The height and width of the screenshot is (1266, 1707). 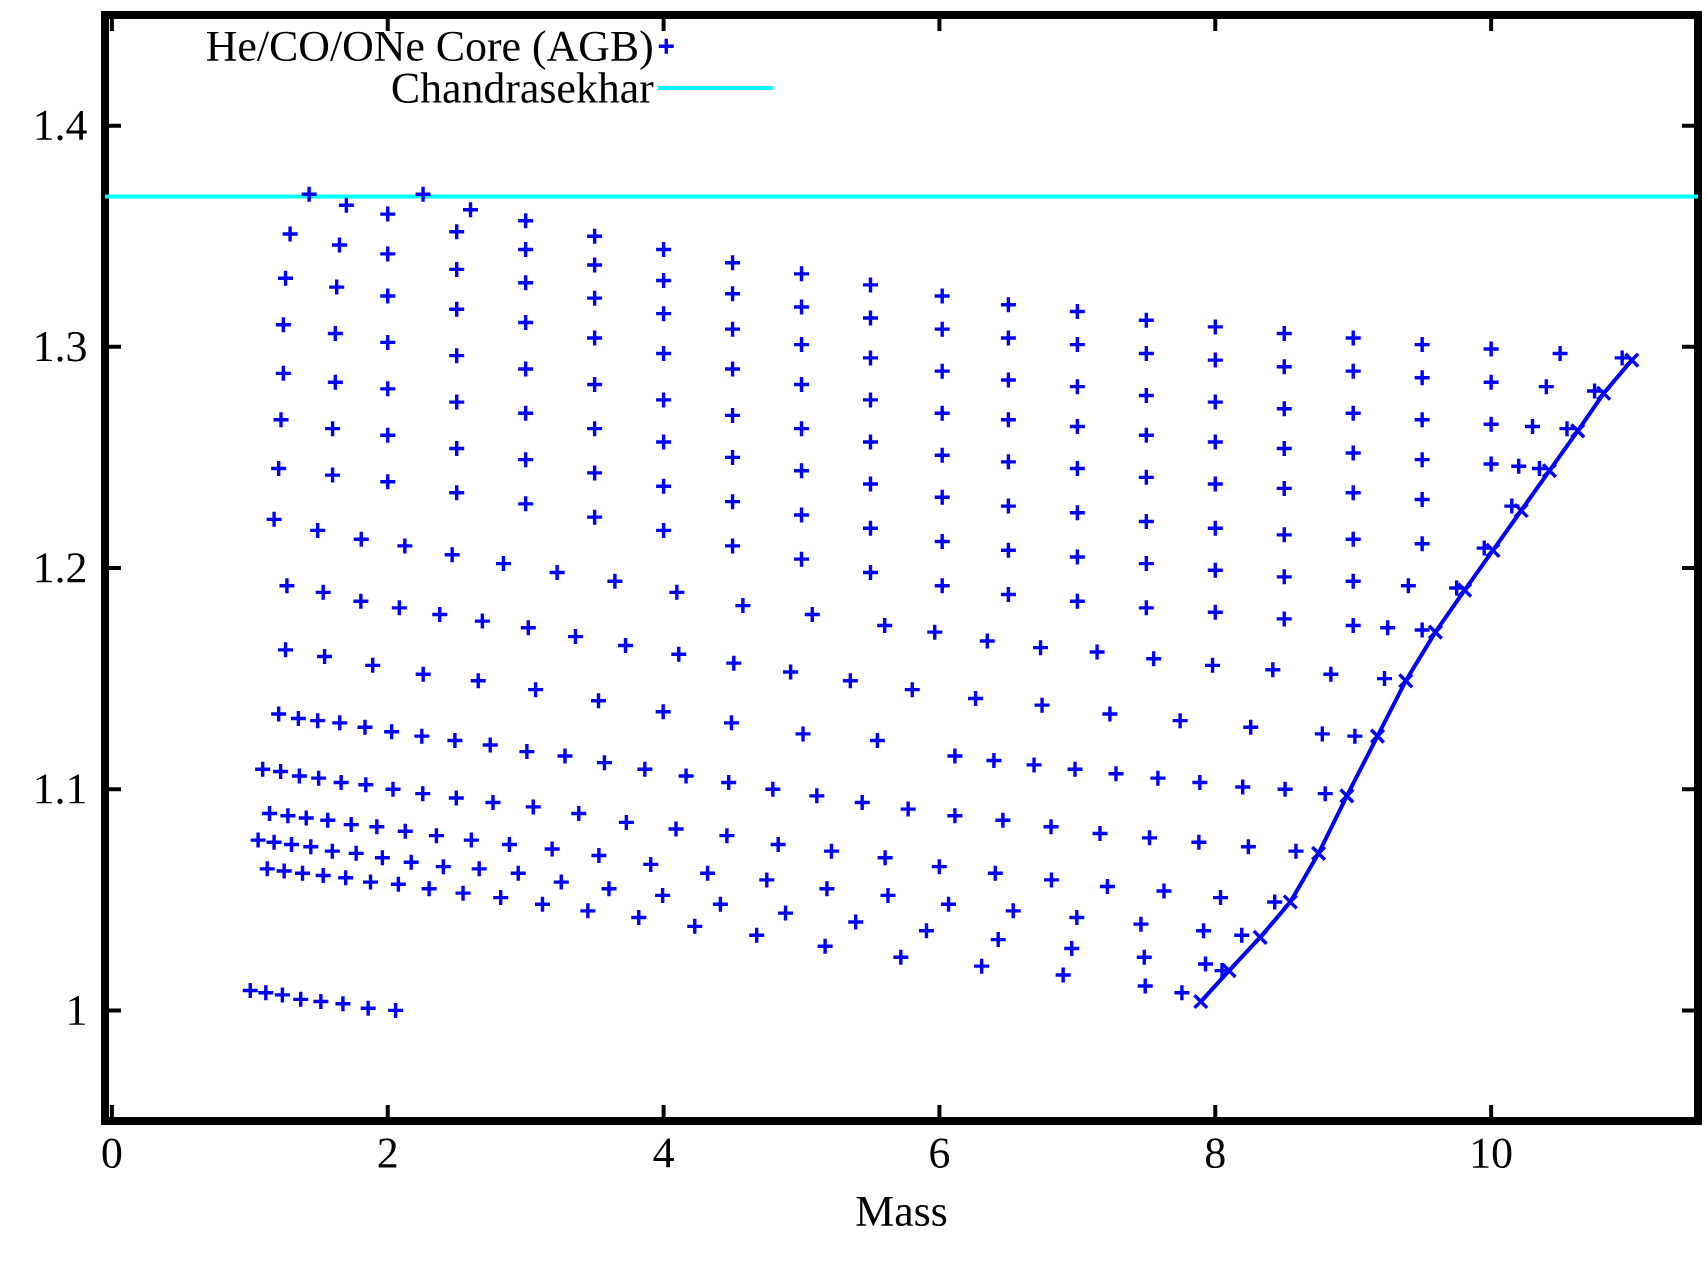 What do you see at coordinates (940, 1153) in the screenshot?
I see `x-tick-label: 6` at bounding box center [940, 1153].